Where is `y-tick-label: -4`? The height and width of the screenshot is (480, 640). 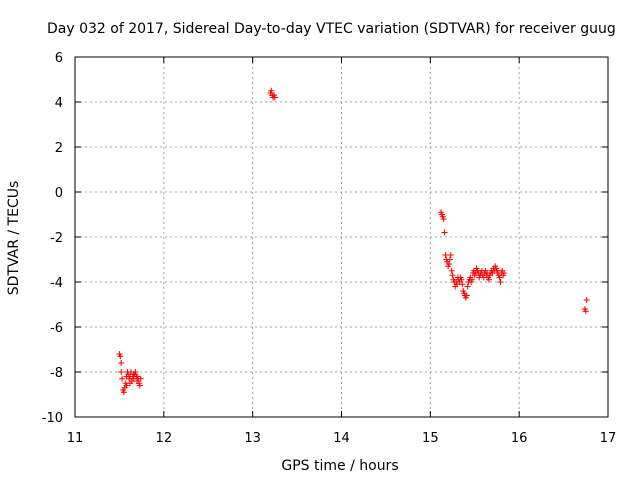 y-tick-label: -4 is located at coordinates (56, 283).